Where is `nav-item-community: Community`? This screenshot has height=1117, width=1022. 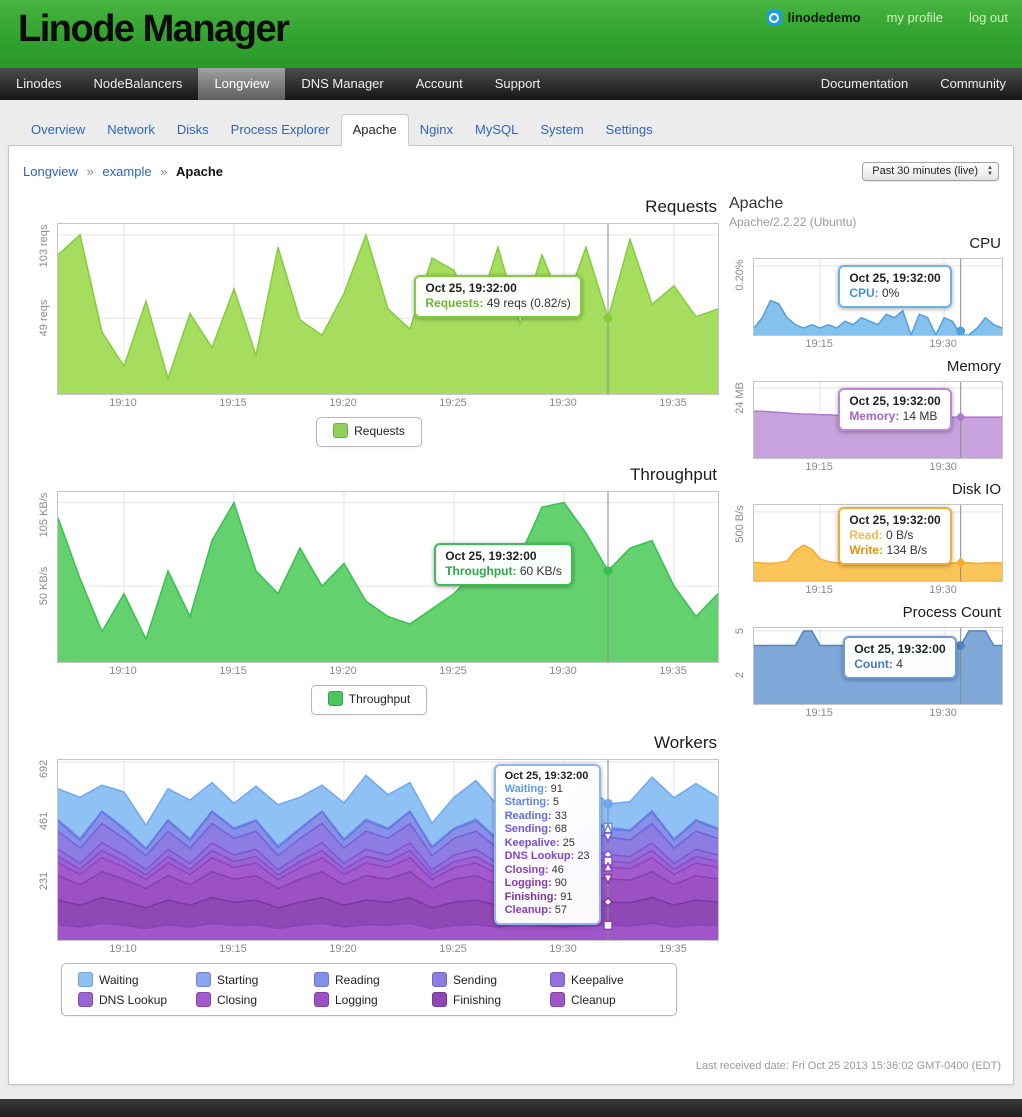 nav-item-community: Community is located at coordinates (973, 83).